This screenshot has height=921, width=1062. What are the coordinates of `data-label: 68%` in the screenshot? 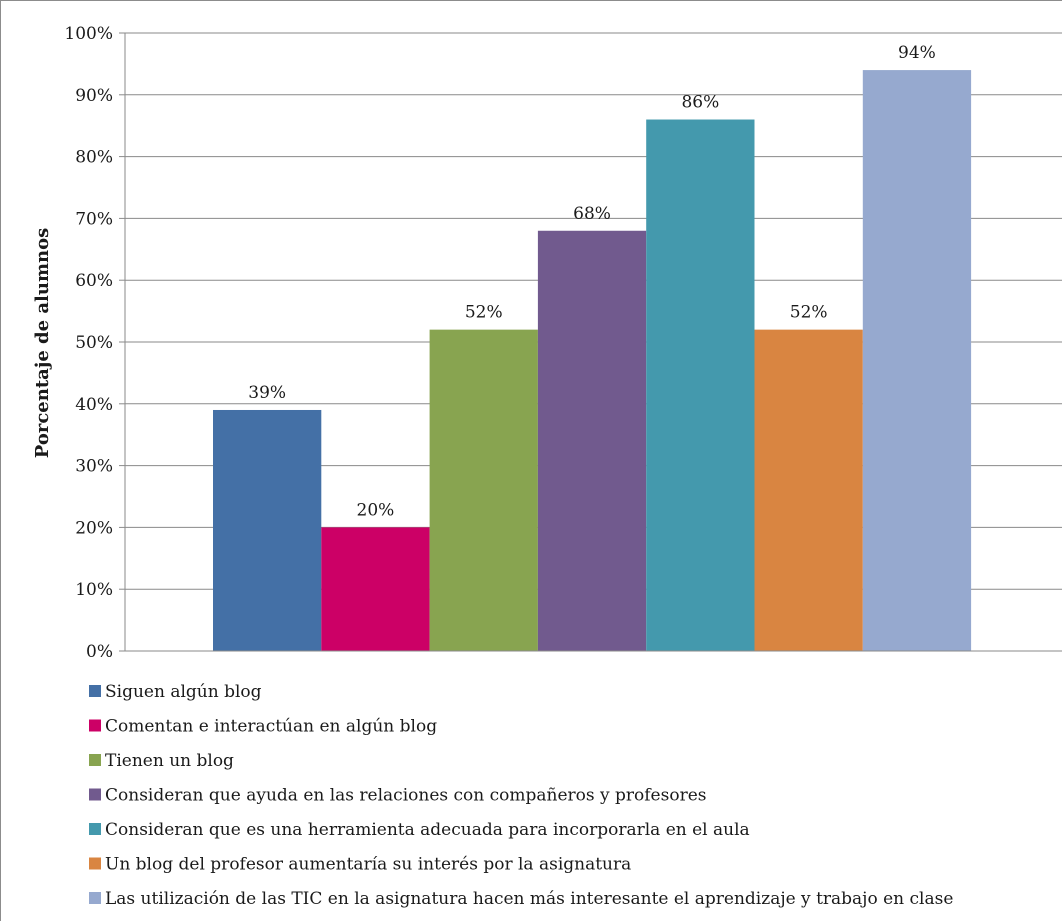 It's located at (592, 214).